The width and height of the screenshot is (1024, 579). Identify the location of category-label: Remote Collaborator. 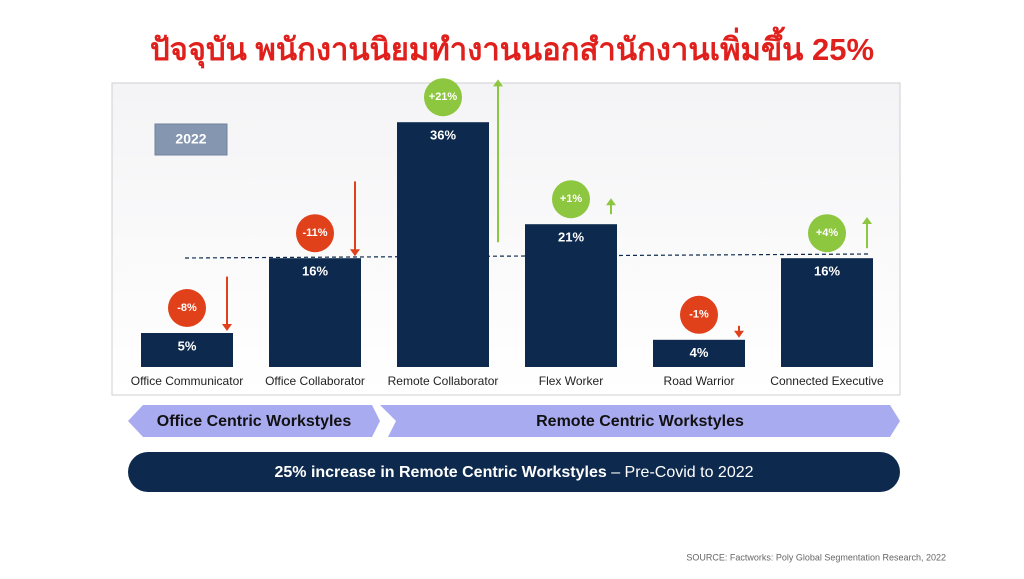
(443, 381).